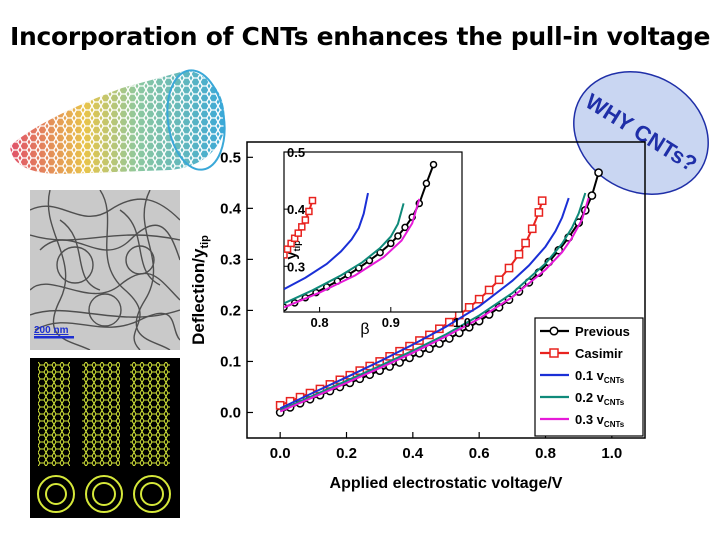 This screenshot has height=540, width=720. Describe the element at coordinates (391, 322) in the screenshot. I see `inset-x-tick-label: 0.9` at that location.